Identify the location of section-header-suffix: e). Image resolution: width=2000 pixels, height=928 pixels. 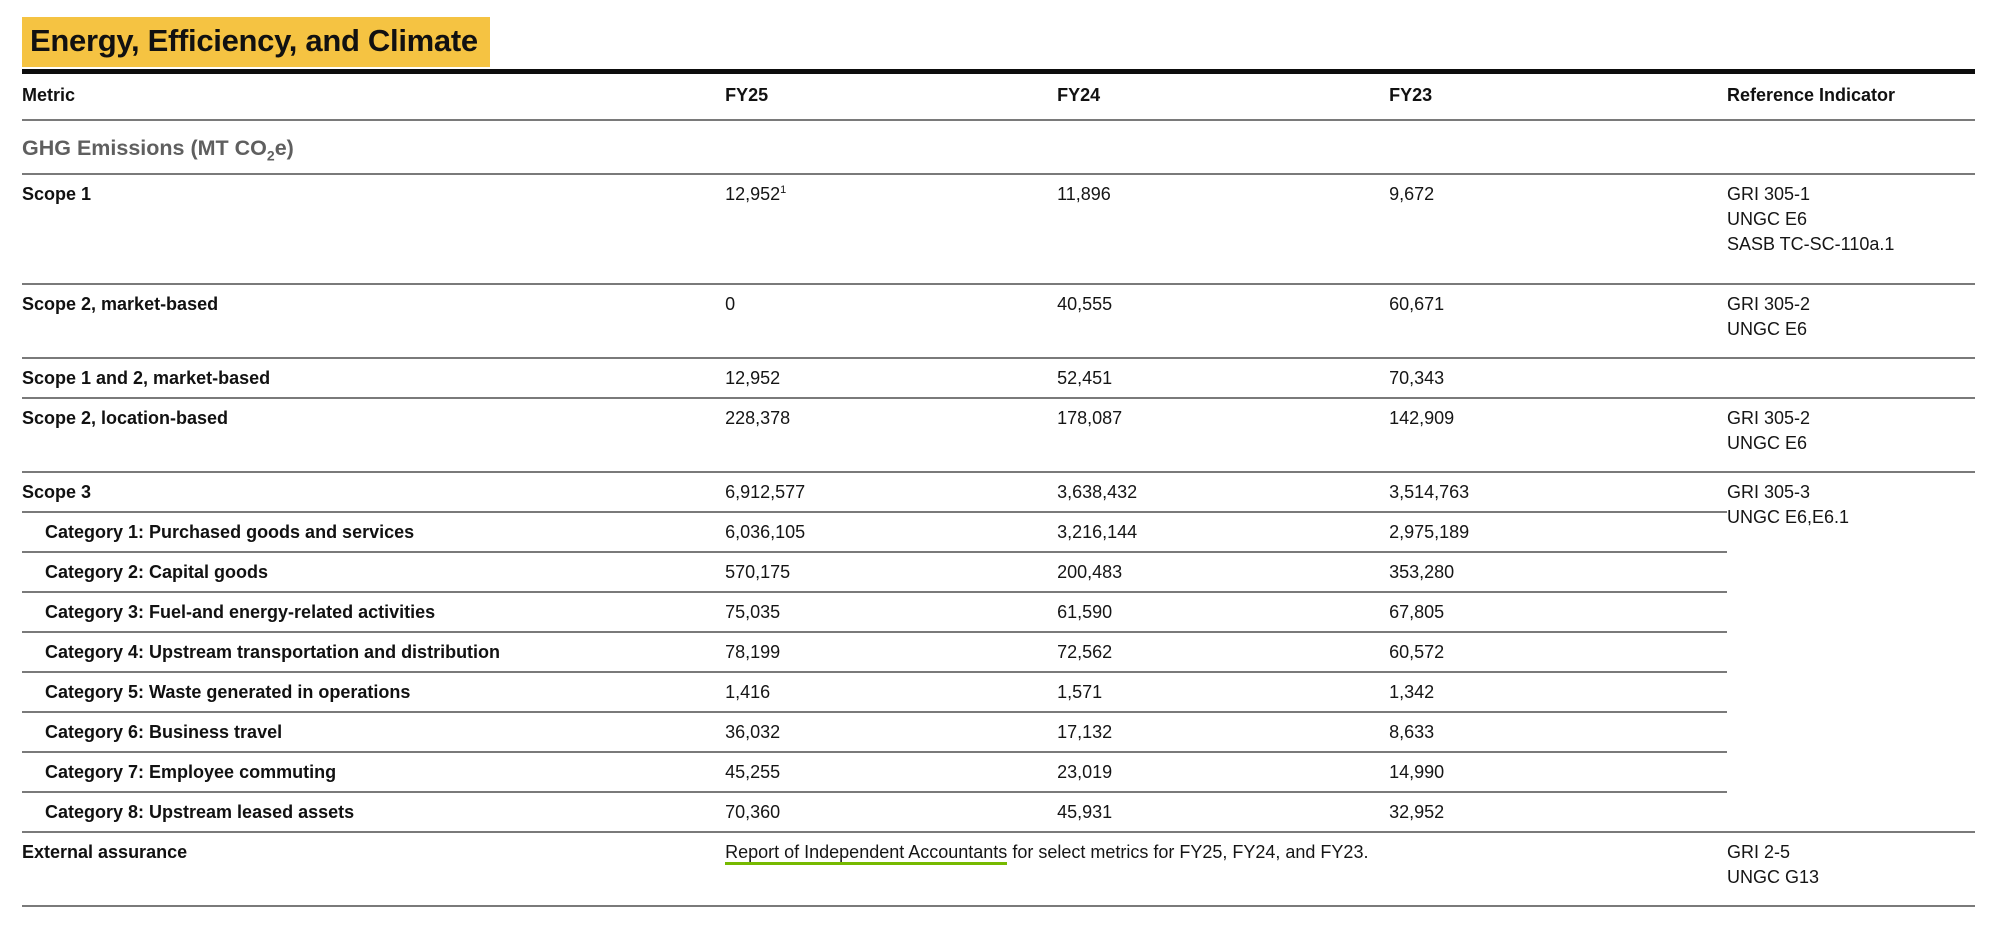
(284, 148).